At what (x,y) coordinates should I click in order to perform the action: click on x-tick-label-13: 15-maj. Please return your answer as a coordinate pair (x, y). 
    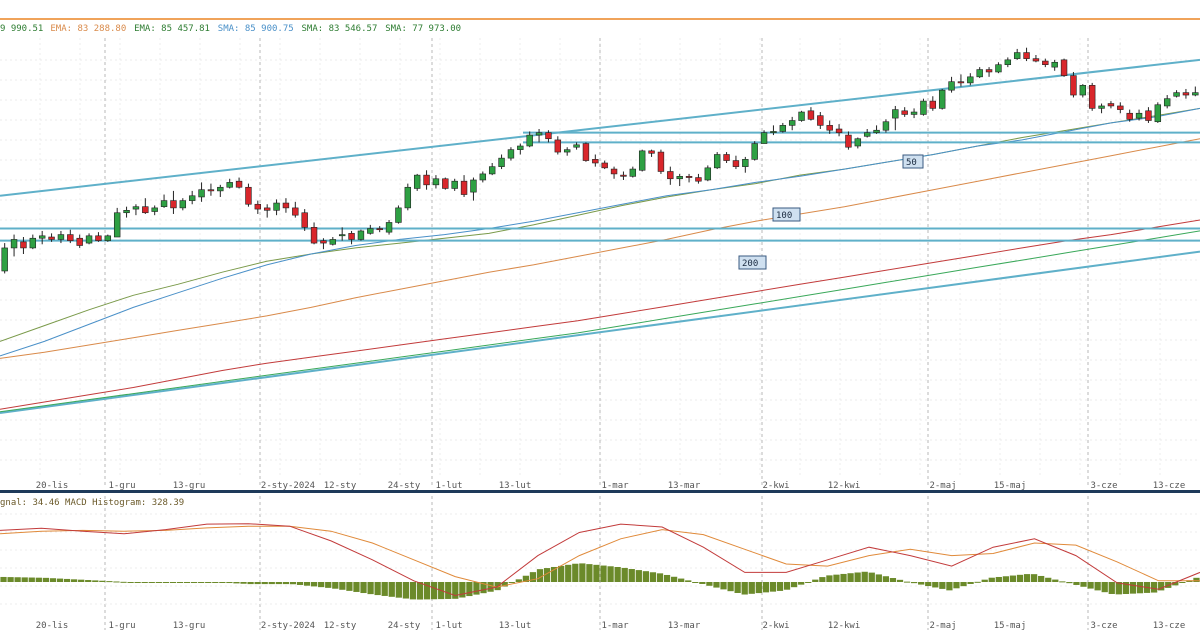
    Looking at the image, I should click on (1010, 486).